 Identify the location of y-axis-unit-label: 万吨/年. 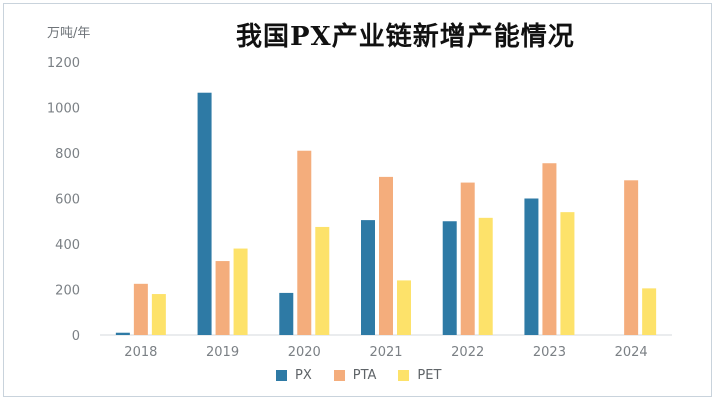
(69, 33).